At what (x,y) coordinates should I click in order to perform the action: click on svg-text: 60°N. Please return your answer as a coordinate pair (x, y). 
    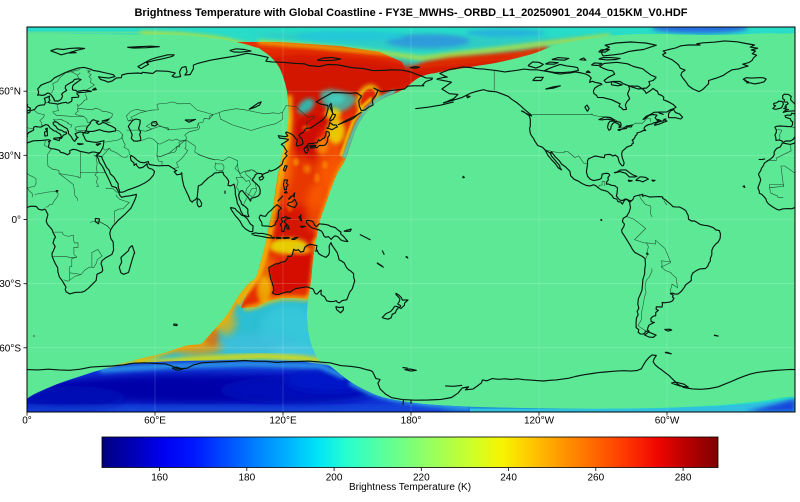
    Looking at the image, I should click on (10, 92).